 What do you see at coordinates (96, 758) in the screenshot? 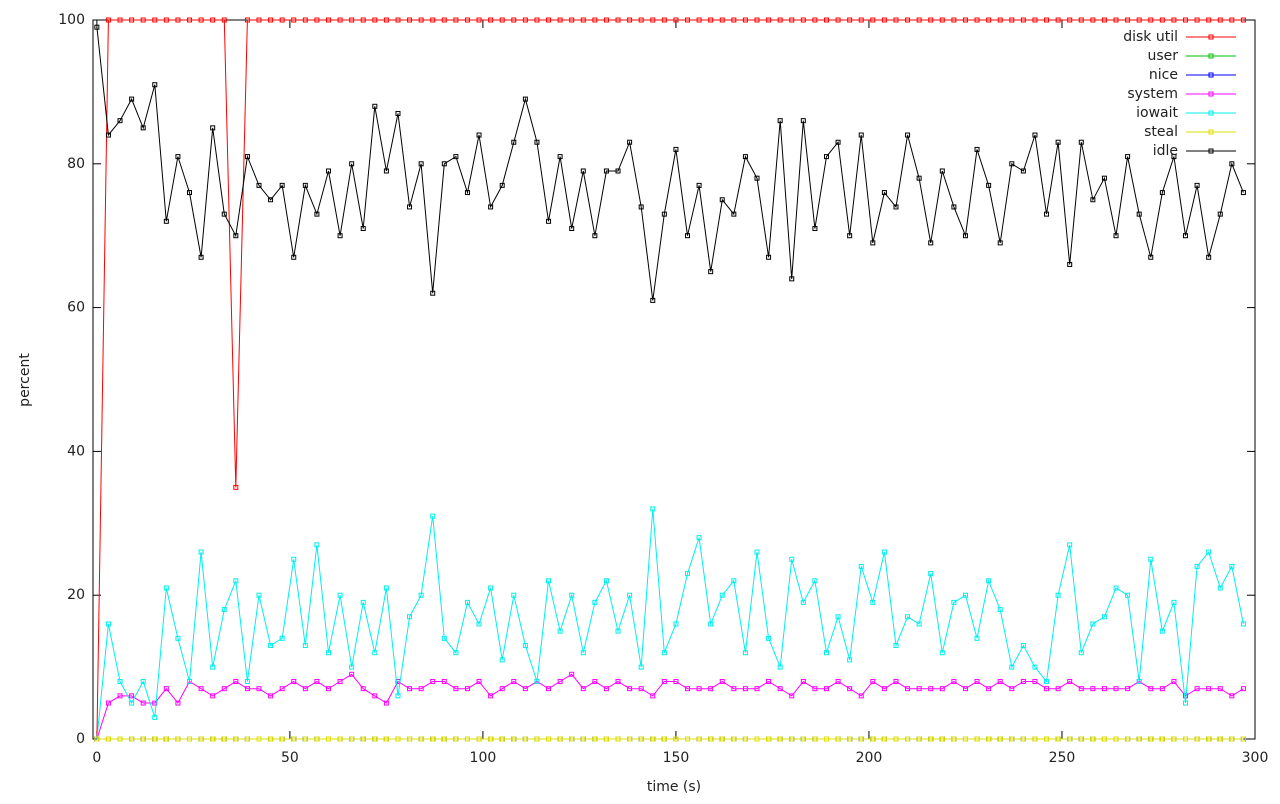
I see `x-tick-label: 0` at bounding box center [96, 758].